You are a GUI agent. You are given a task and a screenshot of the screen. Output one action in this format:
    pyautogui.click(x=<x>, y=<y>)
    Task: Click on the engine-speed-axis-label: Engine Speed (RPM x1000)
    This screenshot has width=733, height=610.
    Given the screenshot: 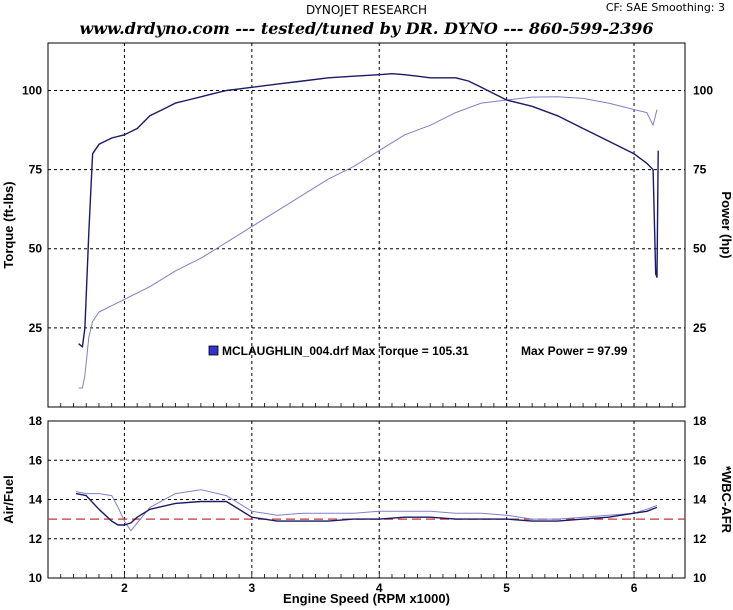 What is the action you would take?
    pyautogui.click(x=366, y=598)
    